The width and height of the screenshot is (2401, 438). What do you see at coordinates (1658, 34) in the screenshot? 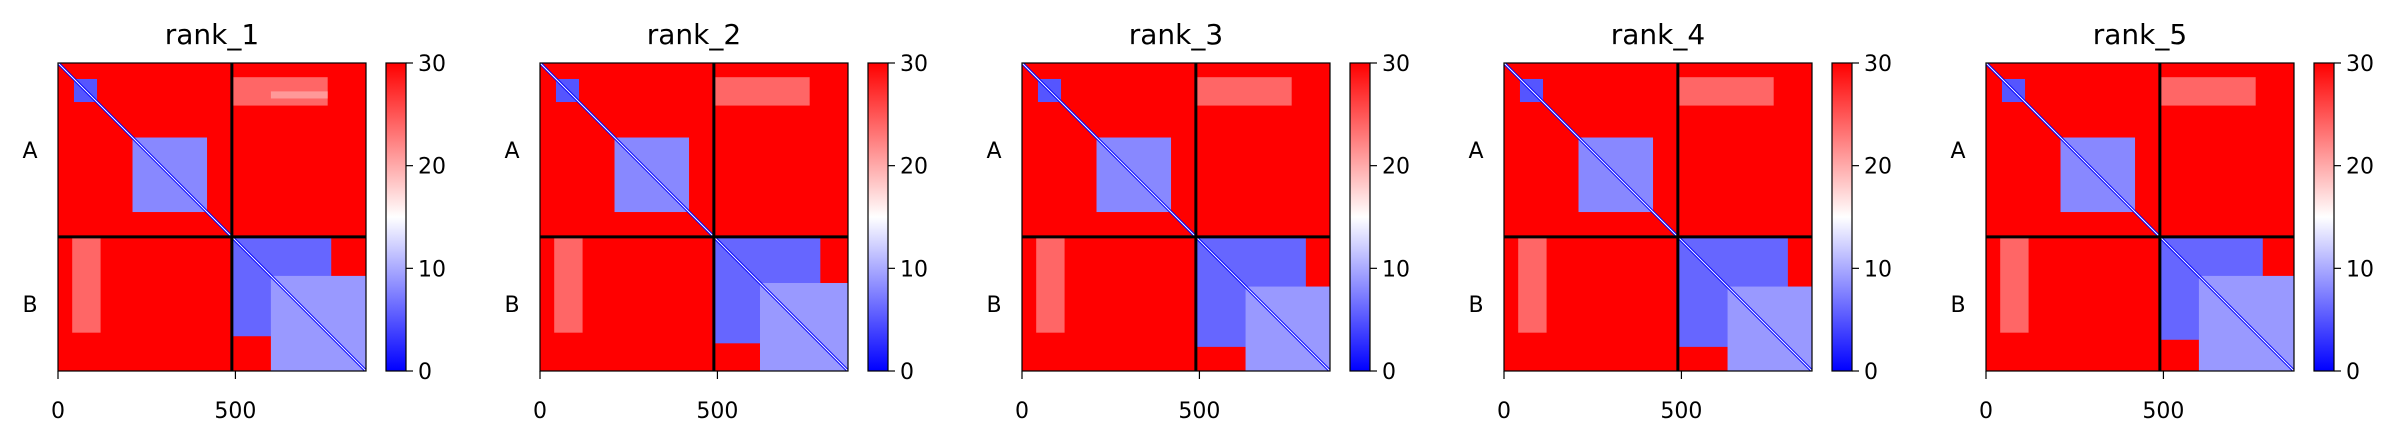
I see `chart-title: rank_4` at bounding box center [1658, 34].